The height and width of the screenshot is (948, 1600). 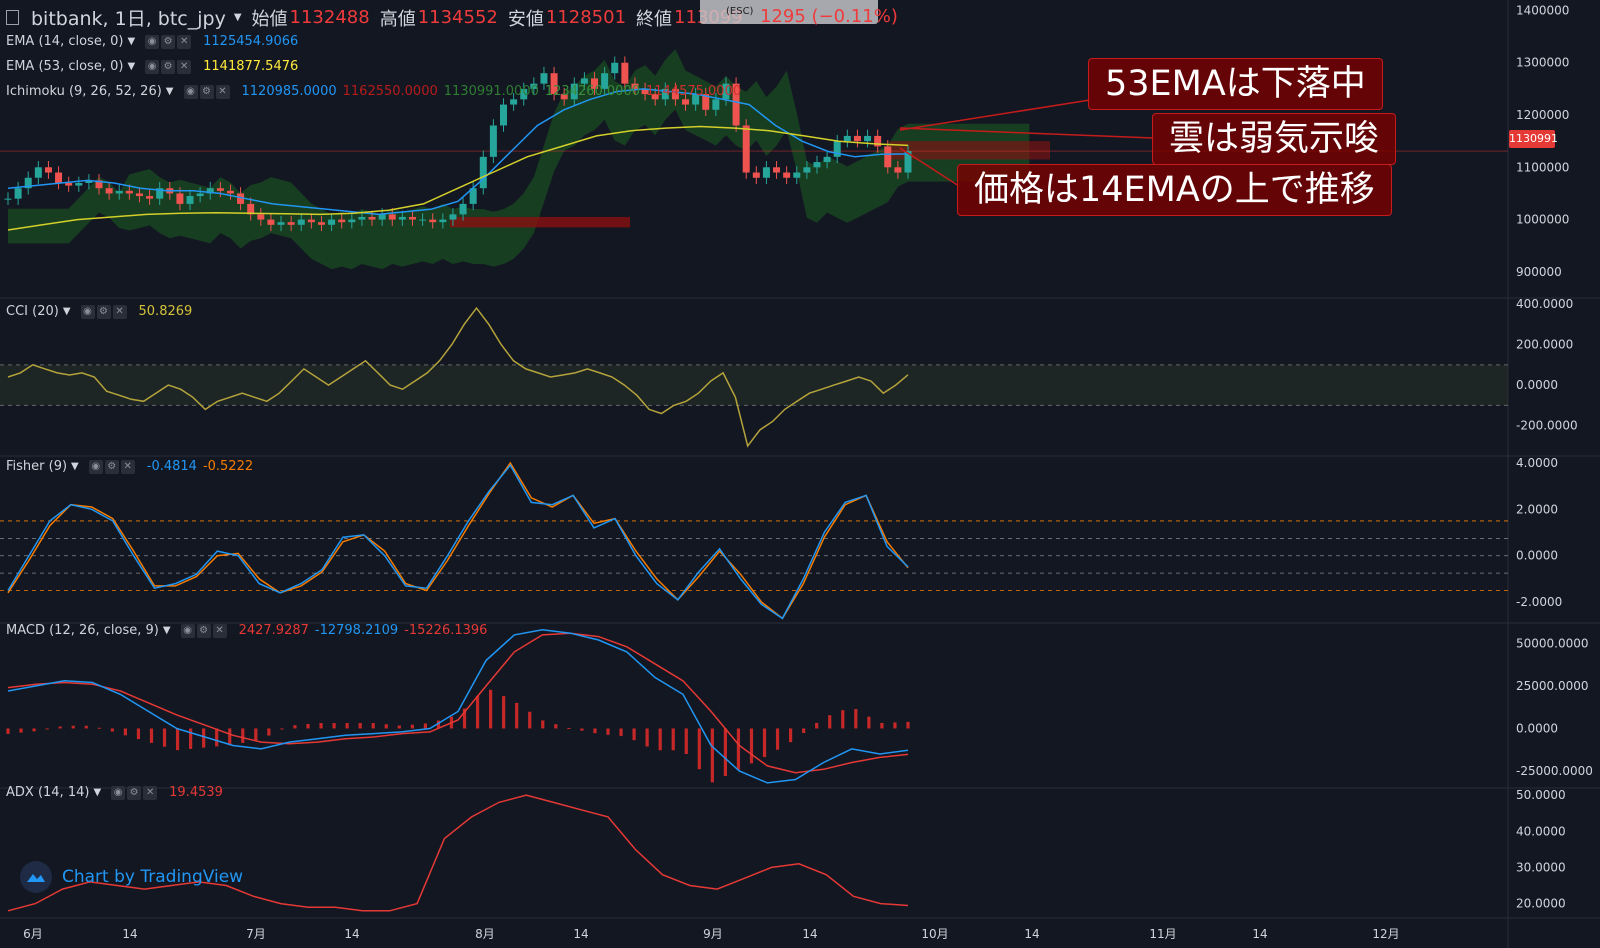 What do you see at coordinates (32, 311) in the screenshot?
I see `legend-cci-name: CCI (20)` at bounding box center [32, 311].